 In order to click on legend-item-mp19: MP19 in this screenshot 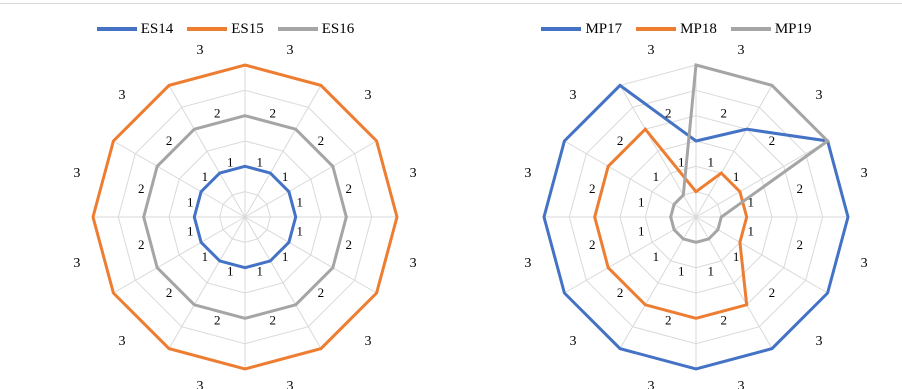, I will do `click(771, 29)`.